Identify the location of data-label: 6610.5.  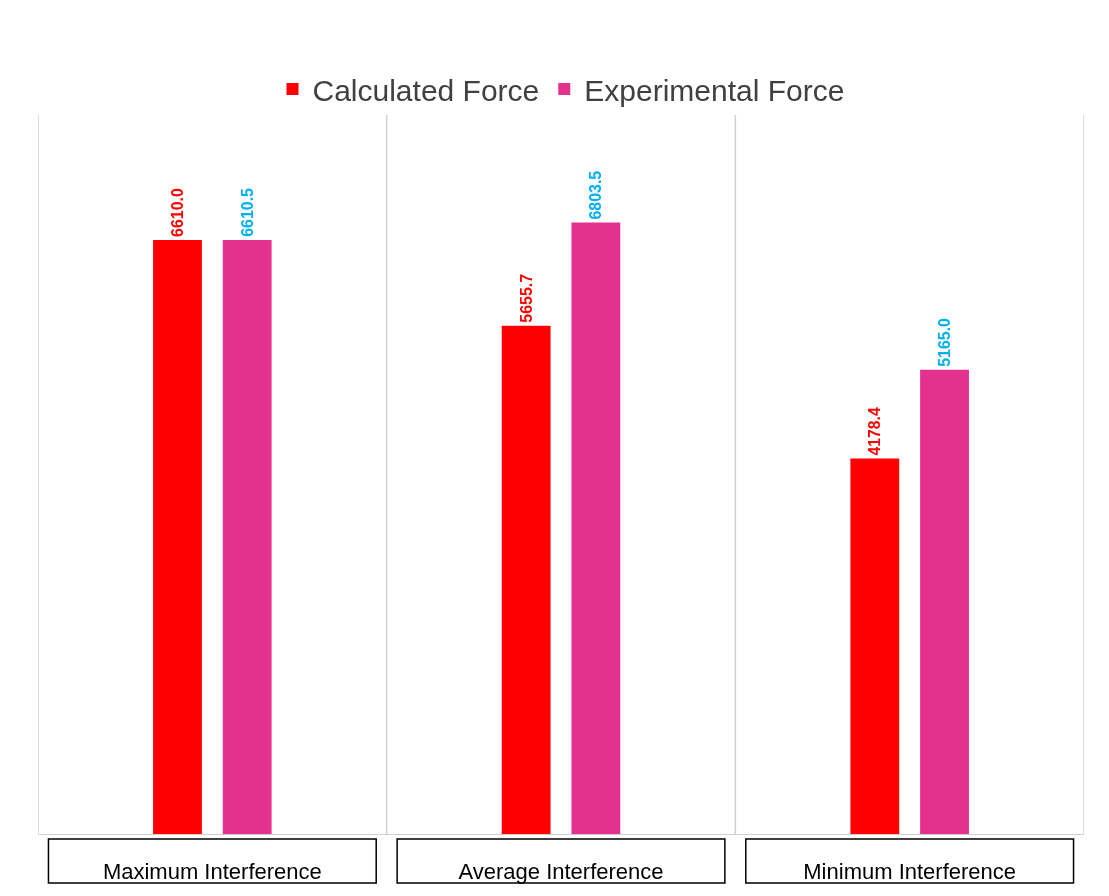
(247, 212).